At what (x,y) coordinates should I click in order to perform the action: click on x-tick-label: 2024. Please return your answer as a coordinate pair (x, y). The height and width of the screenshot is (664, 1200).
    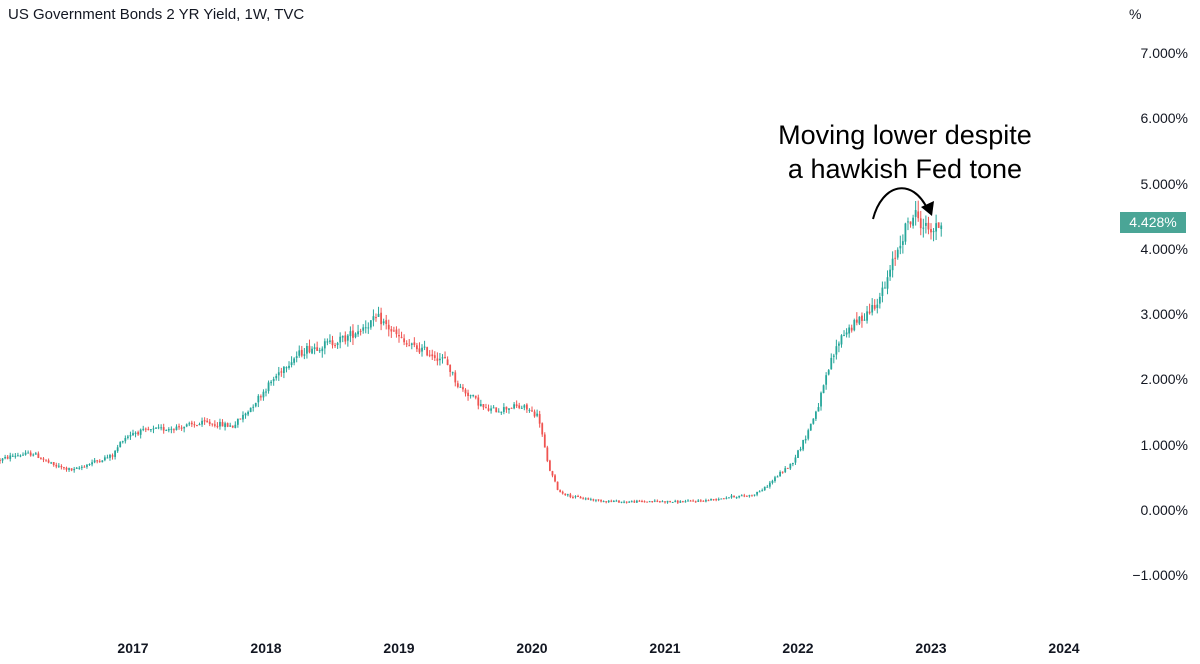
    Looking at the image, I should click on (1064, 648).